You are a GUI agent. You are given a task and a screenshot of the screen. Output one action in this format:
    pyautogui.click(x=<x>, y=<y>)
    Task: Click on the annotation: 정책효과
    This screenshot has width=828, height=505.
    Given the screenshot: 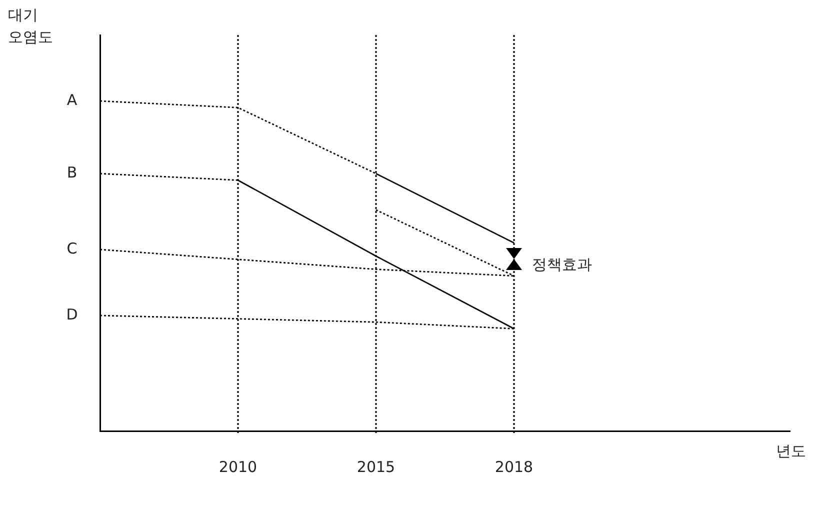 What is the action you would take?
    pyautogui.click(x=562, y=264)
    